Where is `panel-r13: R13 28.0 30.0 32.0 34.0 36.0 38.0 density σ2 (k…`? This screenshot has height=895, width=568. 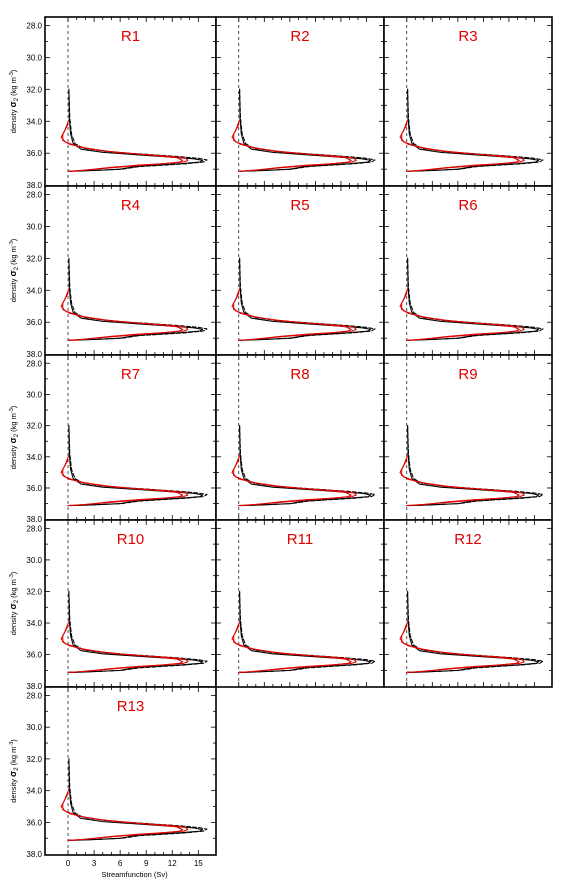 panel-r13: R13 28.0 30.0 32.0 34.0 36.0 38.0 density σ2 (k… is located at coordinates (112, 782).